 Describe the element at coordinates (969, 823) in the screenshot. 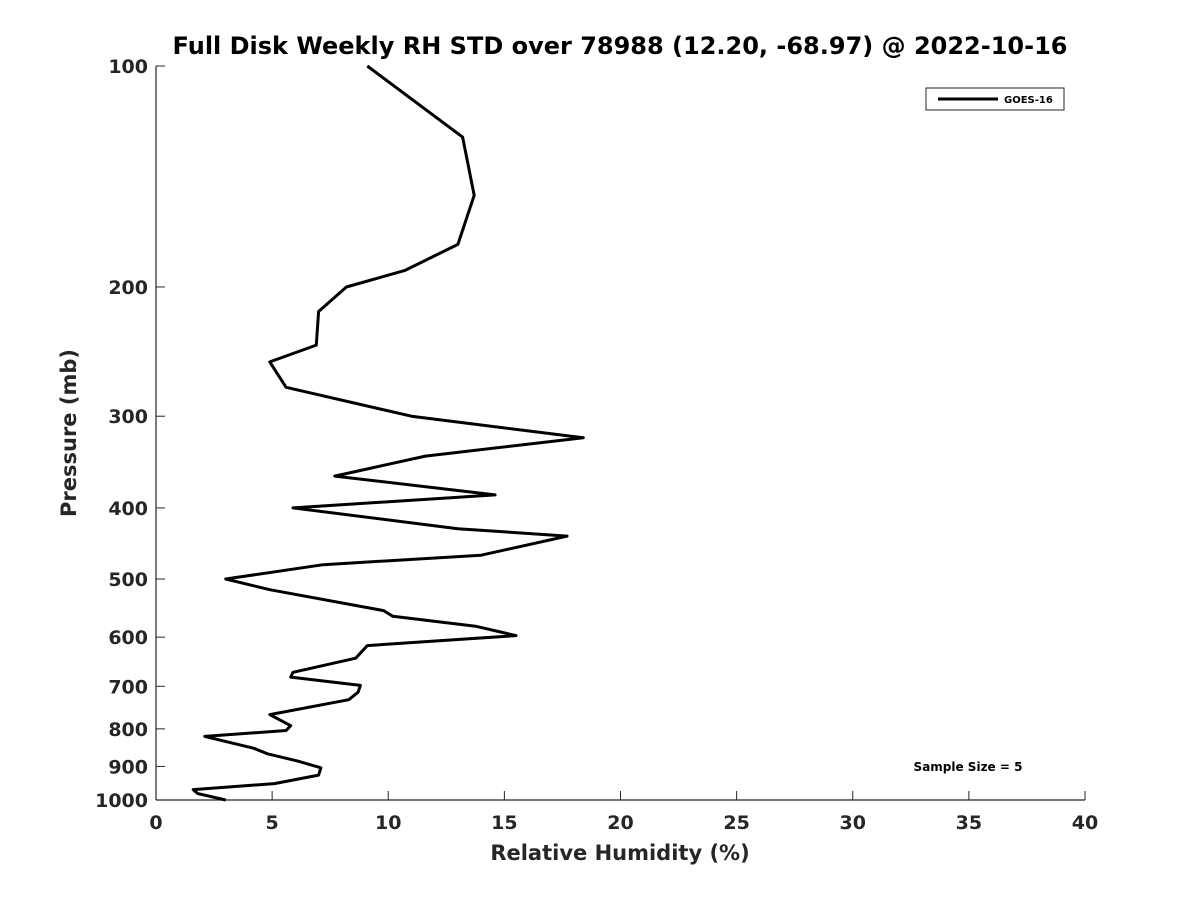

I see `x-tick-label: 35` at that location.